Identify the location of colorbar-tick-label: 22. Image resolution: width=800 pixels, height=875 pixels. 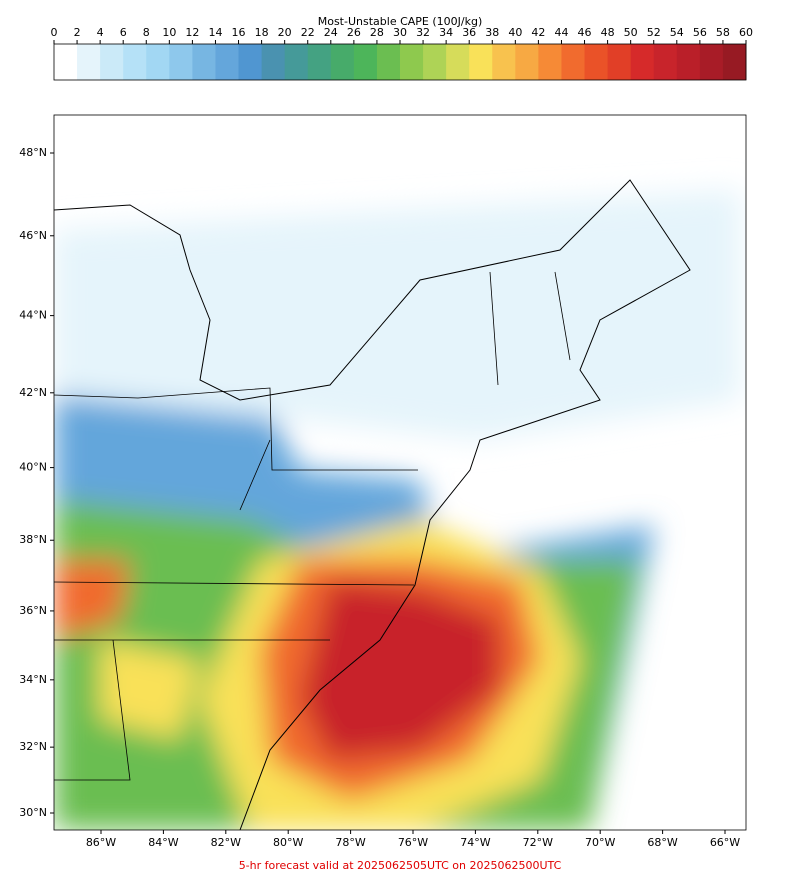
(308, 32).